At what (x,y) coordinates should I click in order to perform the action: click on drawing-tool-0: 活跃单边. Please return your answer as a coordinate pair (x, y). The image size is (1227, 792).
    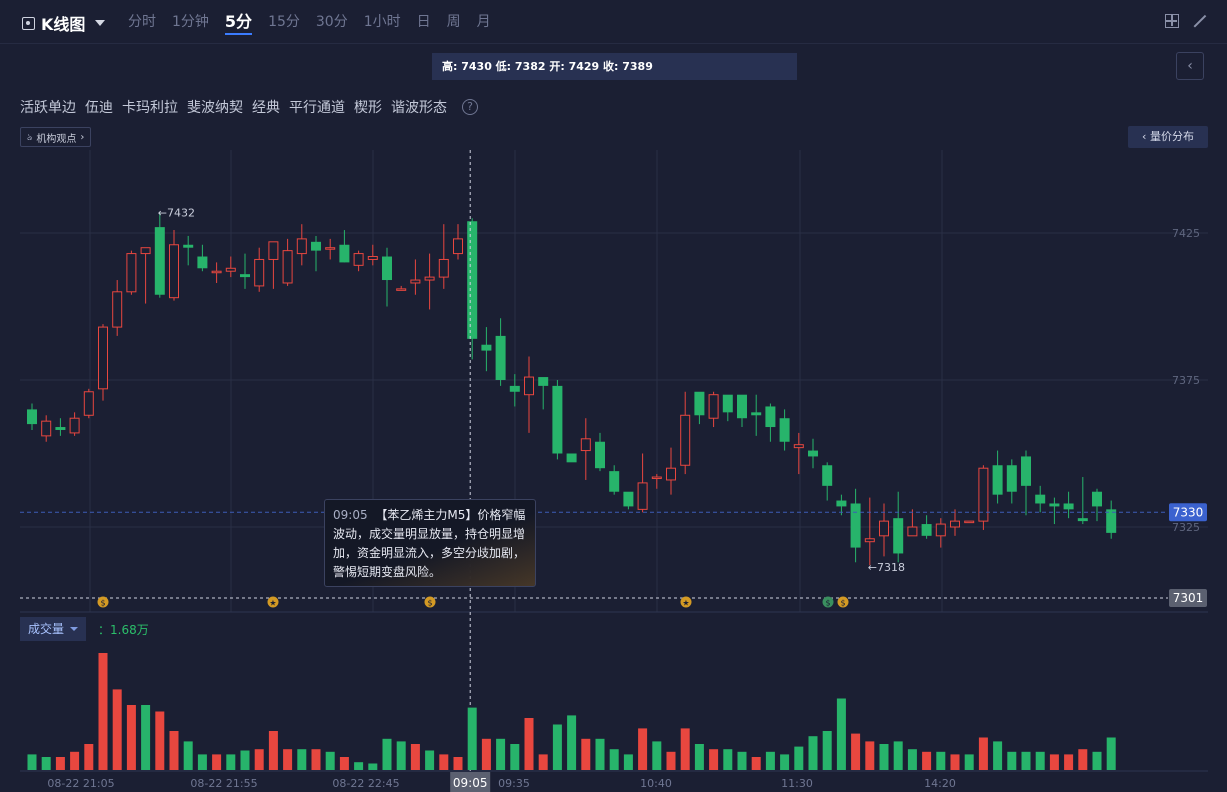
    Looking at the image, I should click on (48, 108).